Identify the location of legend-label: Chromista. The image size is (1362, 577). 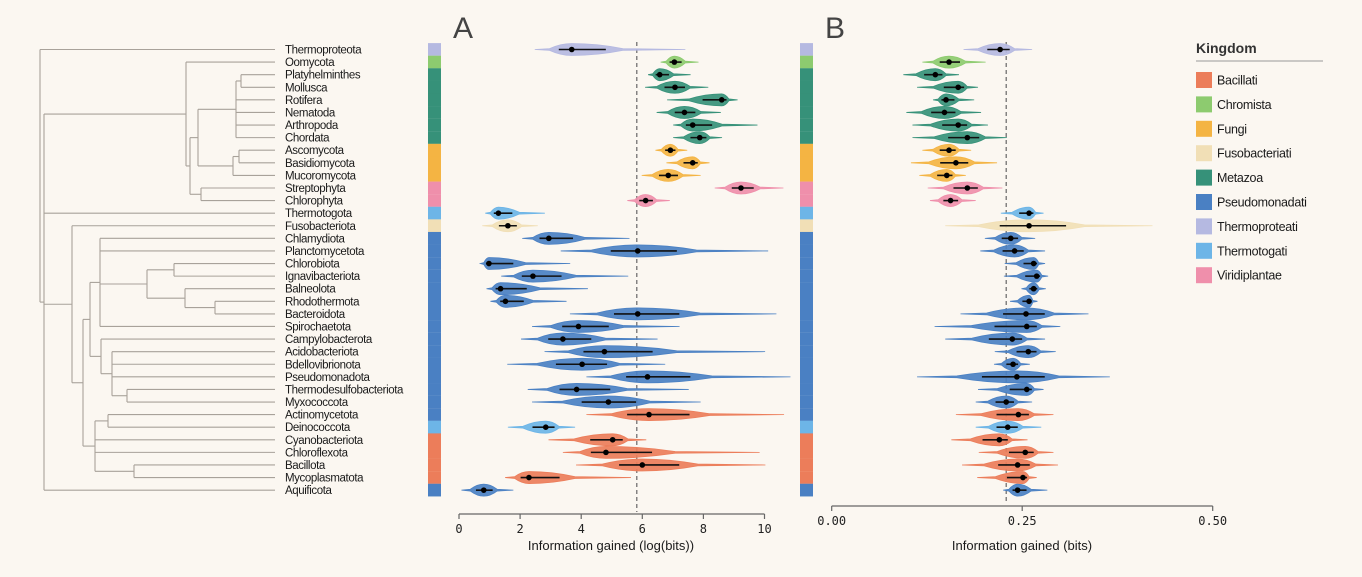
(1244, 105).